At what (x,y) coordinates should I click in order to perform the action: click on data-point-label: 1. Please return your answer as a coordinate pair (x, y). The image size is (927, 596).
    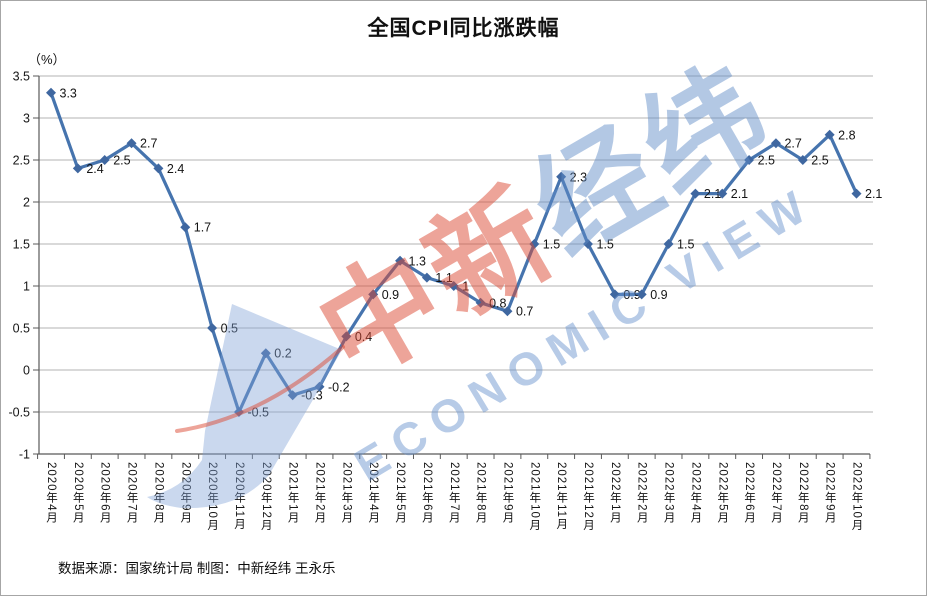
    Looking at the image, I should click on (465, 287).